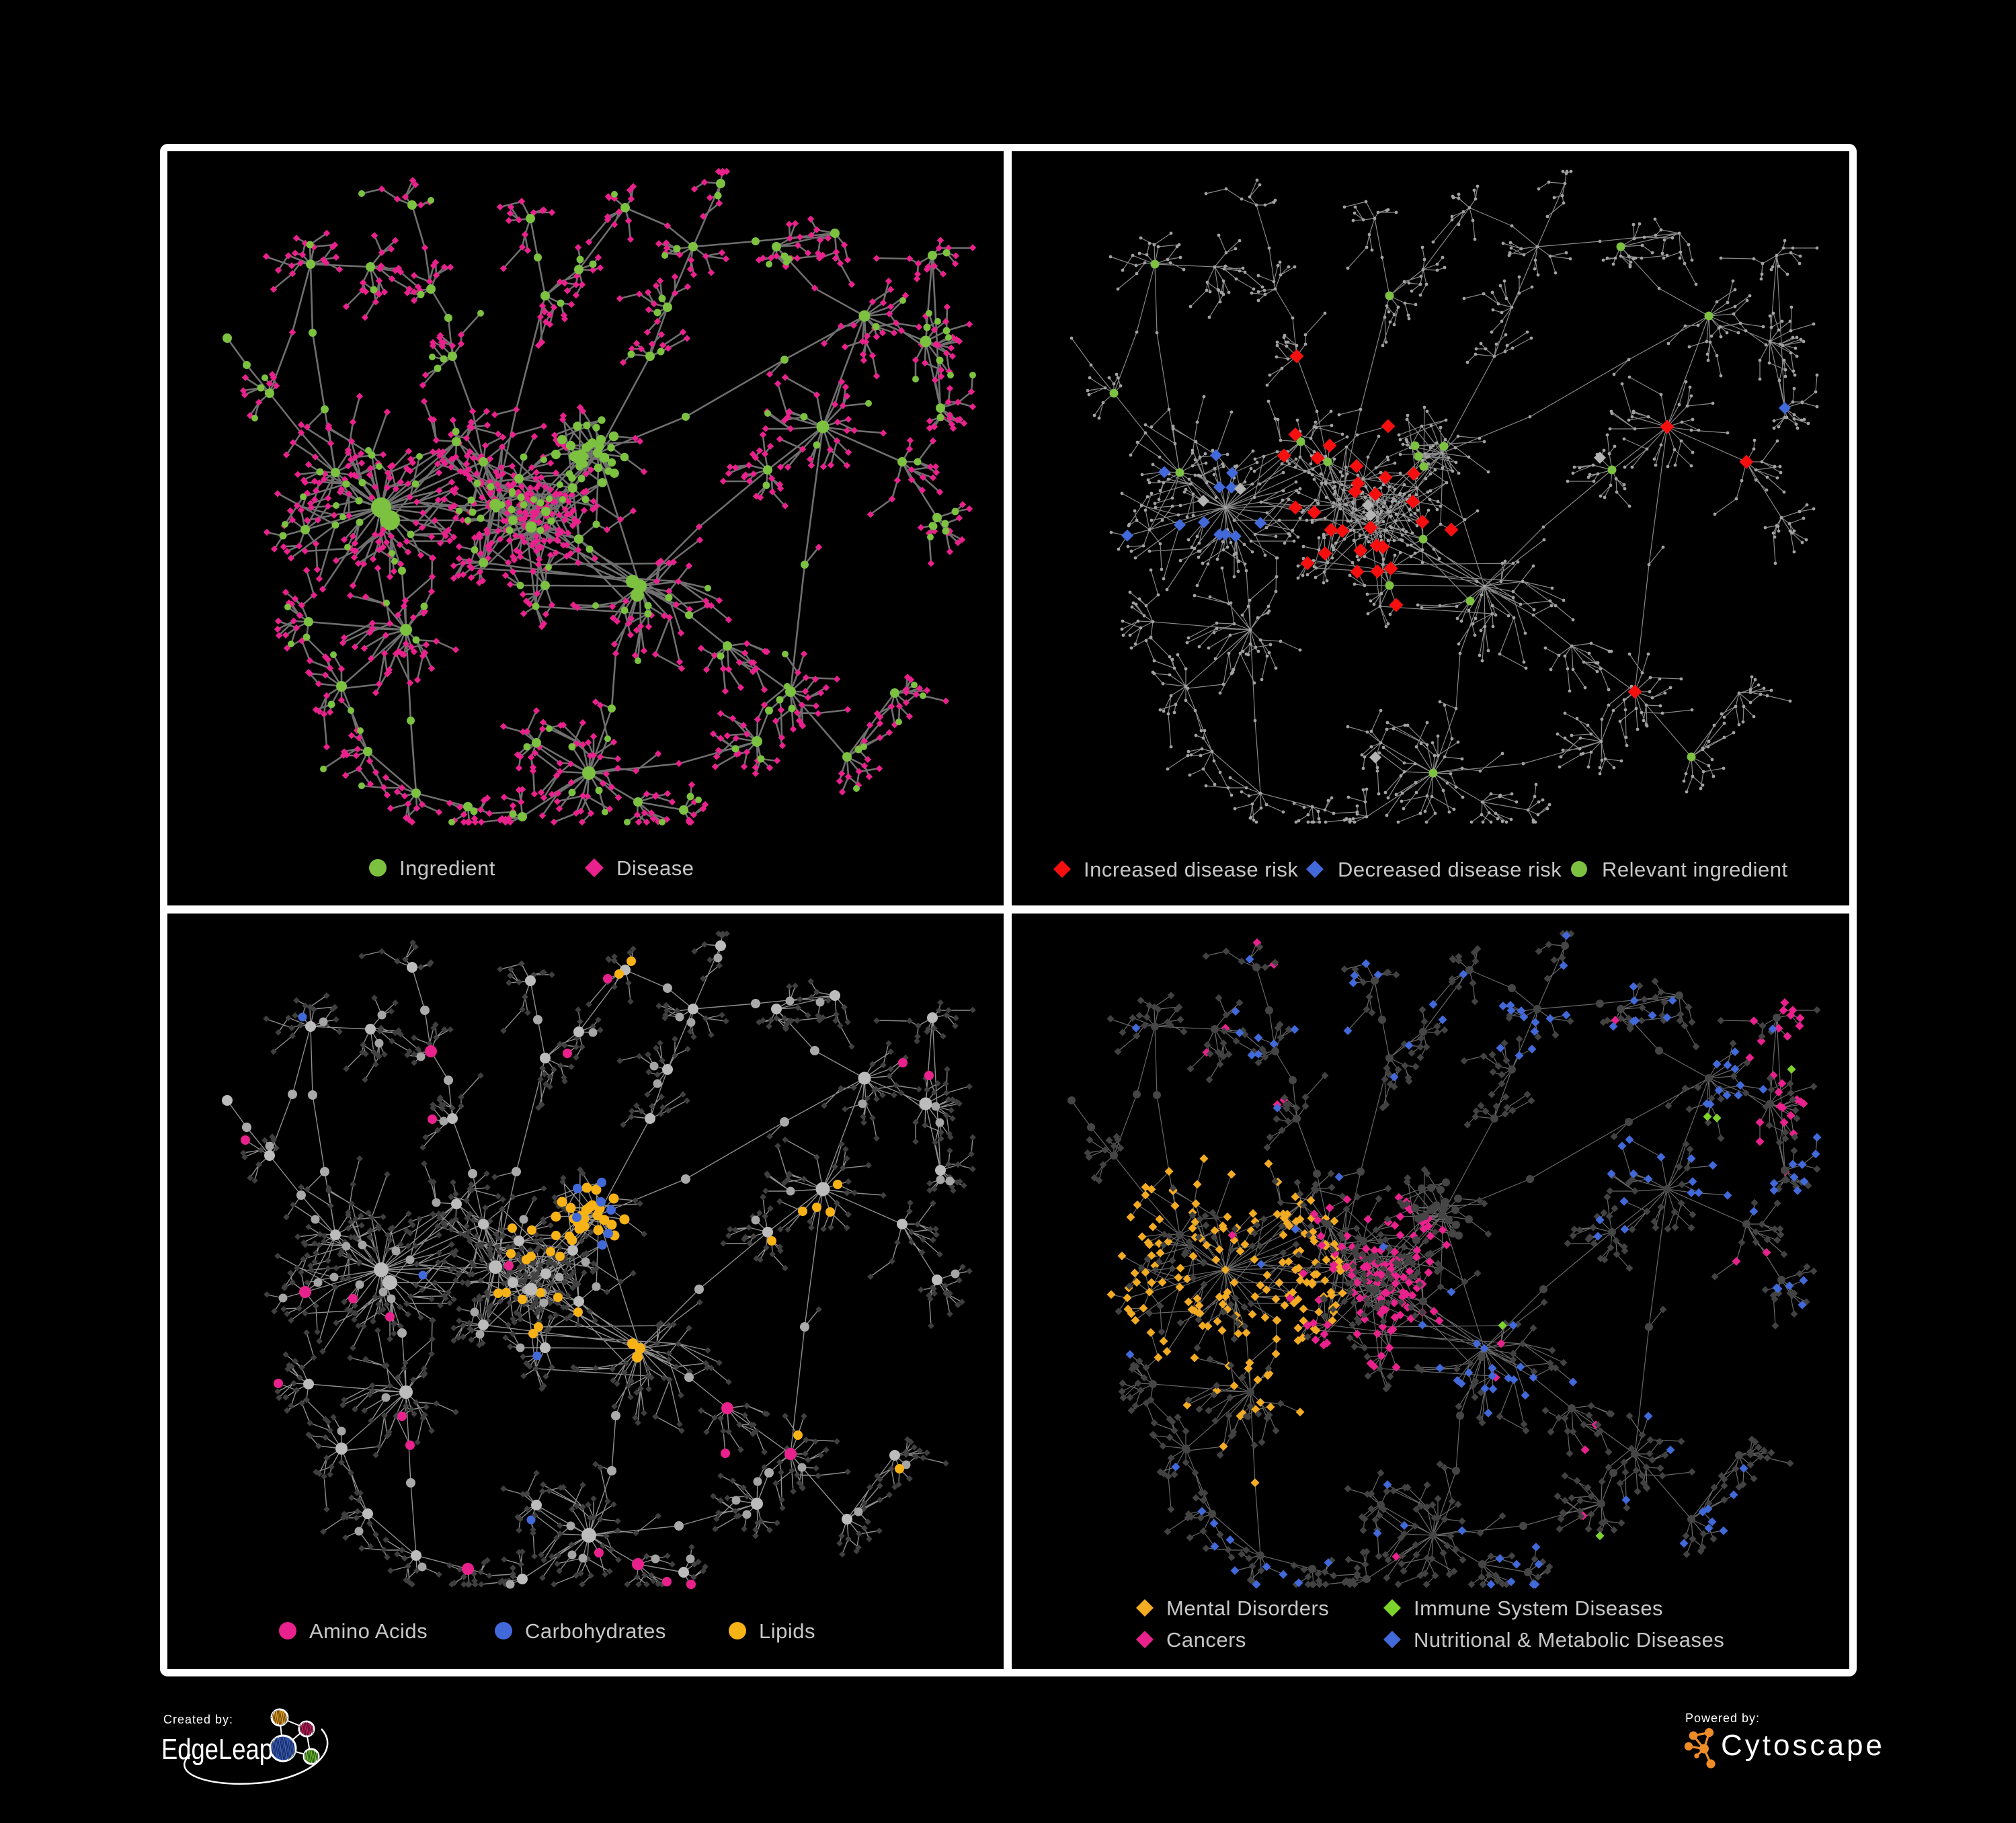 Image resolution: width=2016 pixels, height=1823 pixels. What do you see at coordinates (1450, 869) in the screenshot?
I see `svg-text: Decreased disease risk` at bounding box center [1450, 869].